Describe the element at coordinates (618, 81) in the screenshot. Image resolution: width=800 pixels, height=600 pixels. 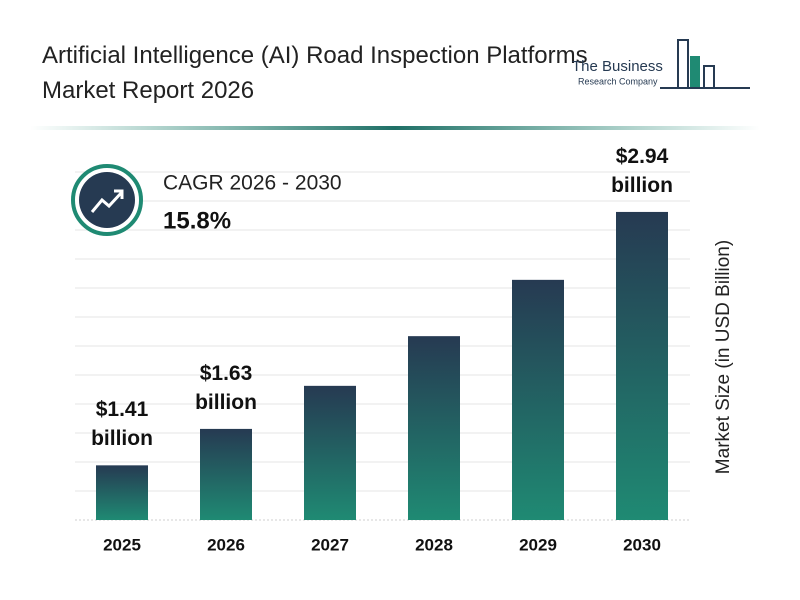
I see `brand-line2: Research Company` at that location.